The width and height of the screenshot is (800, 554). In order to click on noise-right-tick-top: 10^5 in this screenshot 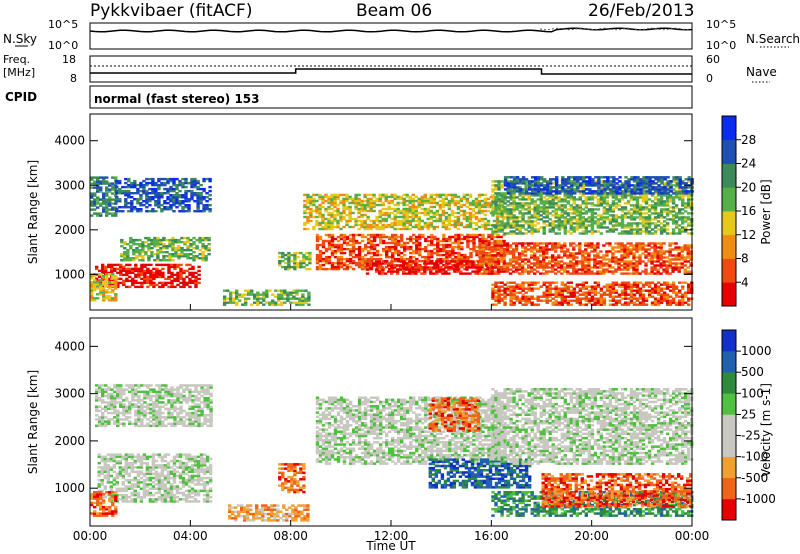, I will do `click(721, 24)`.